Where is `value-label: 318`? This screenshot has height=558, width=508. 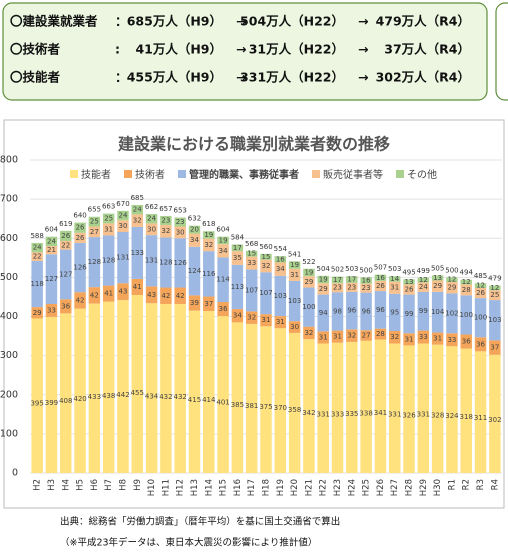 value-label: 318 is located at coordinates (466, 417).